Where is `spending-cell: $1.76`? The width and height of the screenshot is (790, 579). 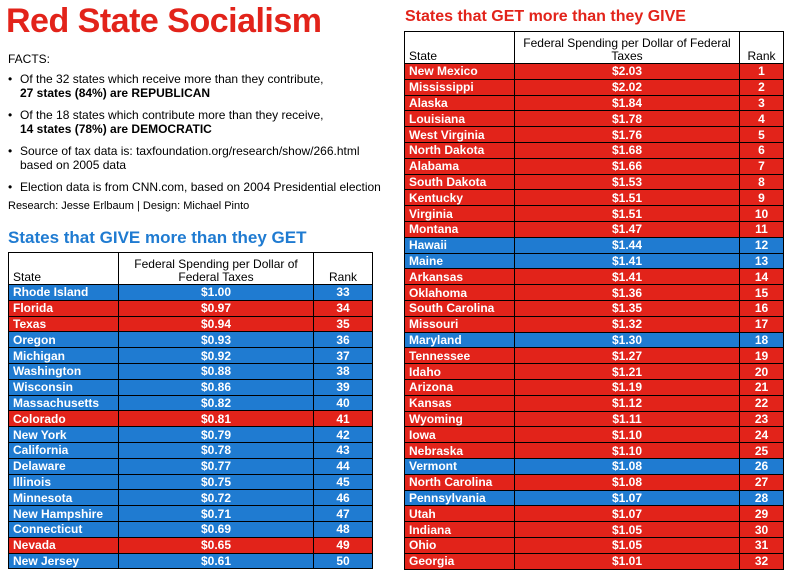 spending-cell: $1.76 is located at coordinates (627, 134).